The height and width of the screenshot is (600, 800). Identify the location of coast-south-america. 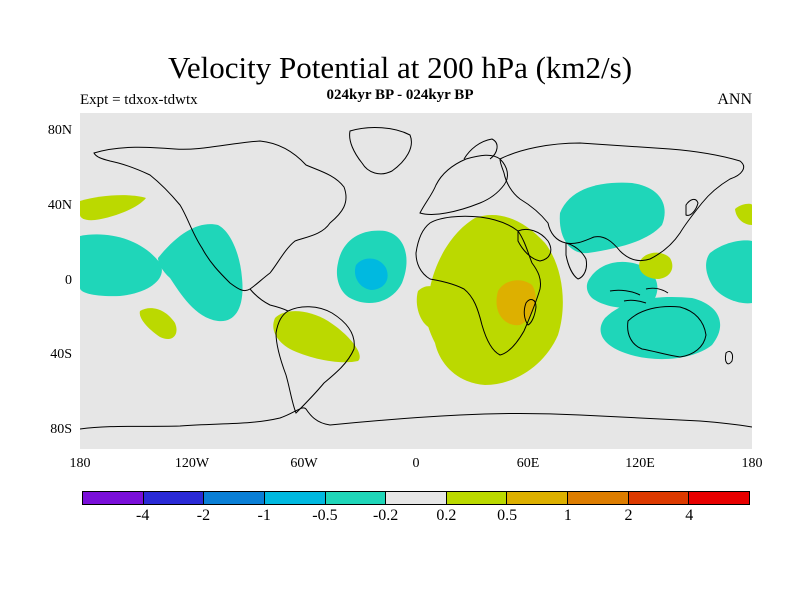
(315, 360).